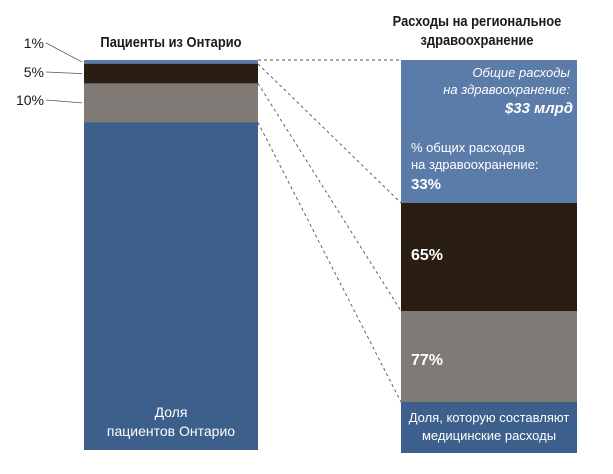 This screenshot has width=613, height=474. What do you see at coordinates (475, 156) in the screenshot?
I see `share-of-spending-label: % общих расходов на здравоохранение:` at bounding box center [475, 156].